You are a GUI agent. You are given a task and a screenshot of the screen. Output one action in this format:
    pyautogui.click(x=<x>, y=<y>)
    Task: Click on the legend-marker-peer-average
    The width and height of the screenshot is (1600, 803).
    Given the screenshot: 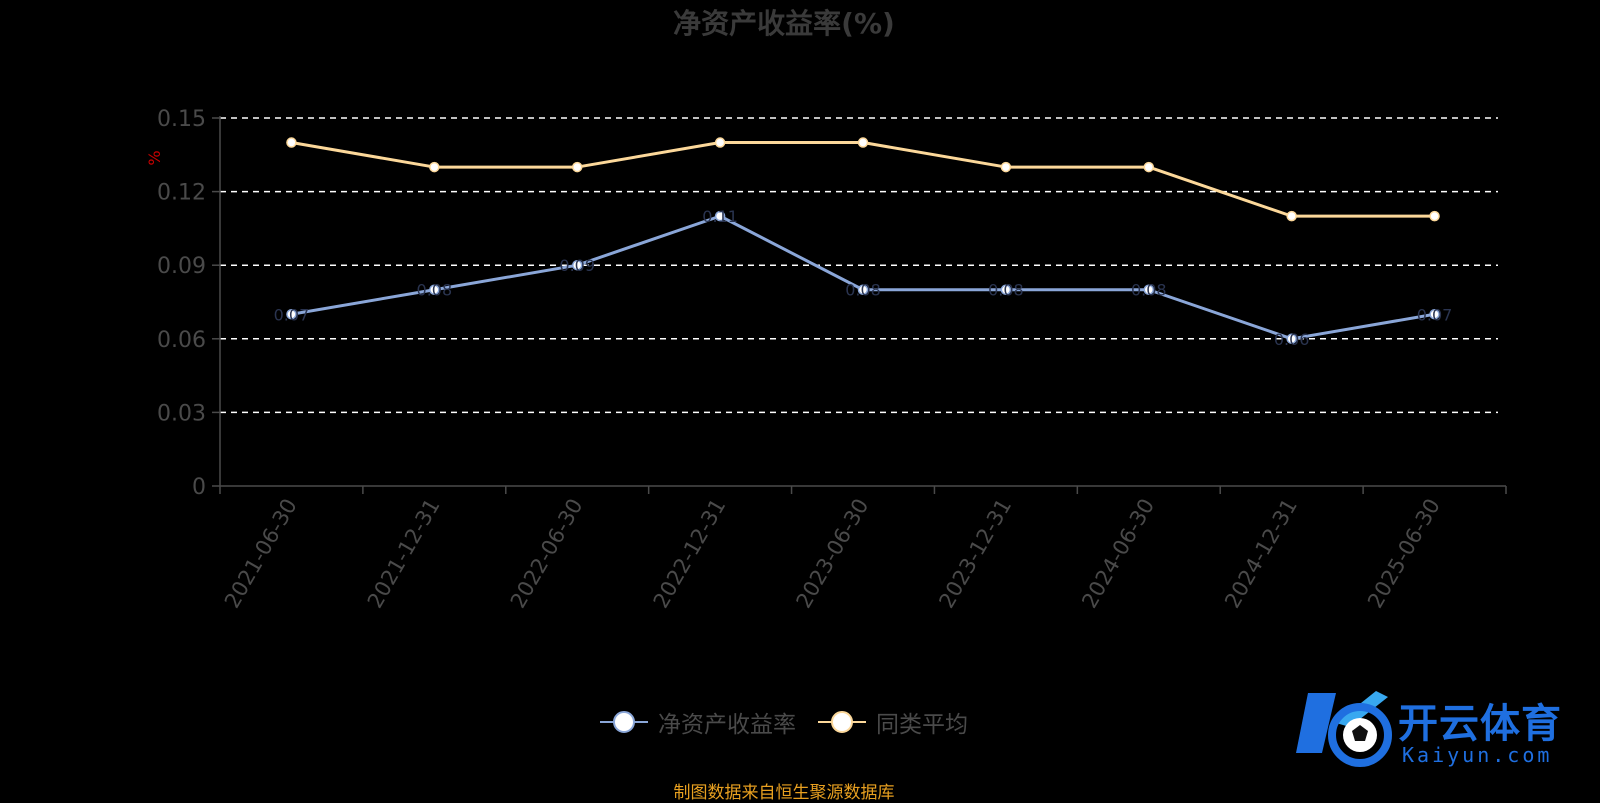 What is the action you would take?
    pyautogui.click(x=842, y=722)
    